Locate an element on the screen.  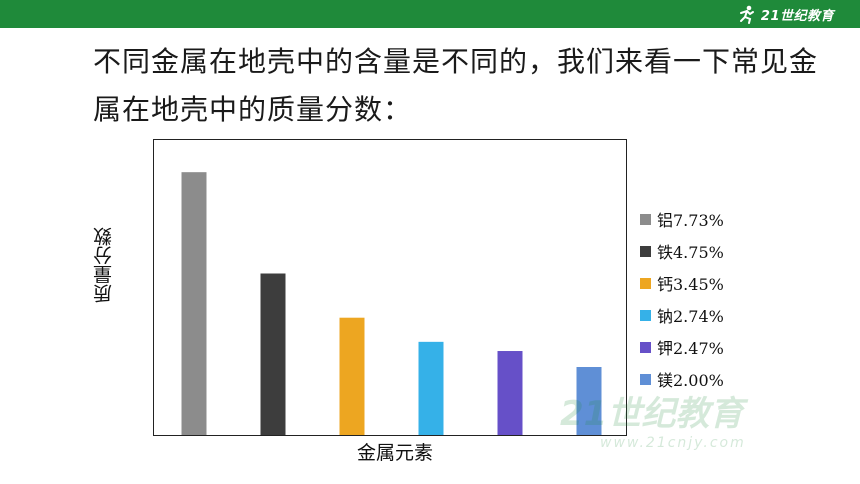
top-bar: 21世纪教育 is located at coordinates (430, 14).